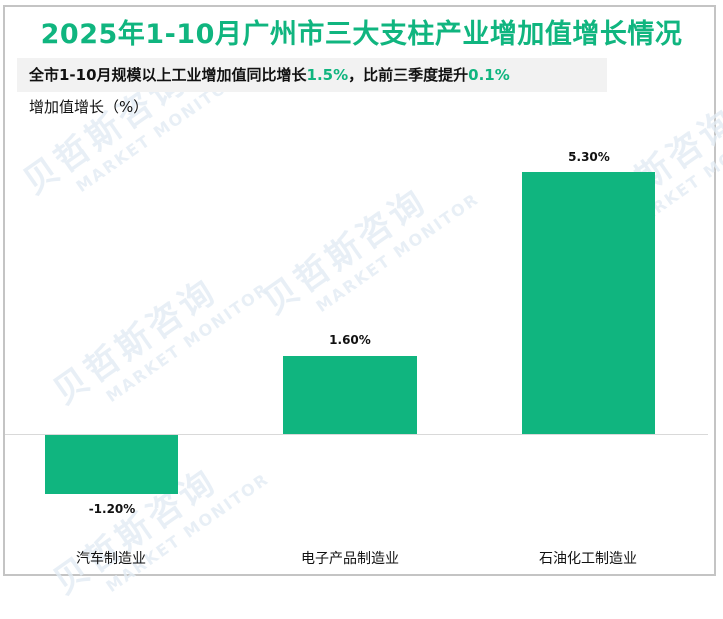  I want to click on subtitle-growth-value: 1.5%, so click(327, 75).